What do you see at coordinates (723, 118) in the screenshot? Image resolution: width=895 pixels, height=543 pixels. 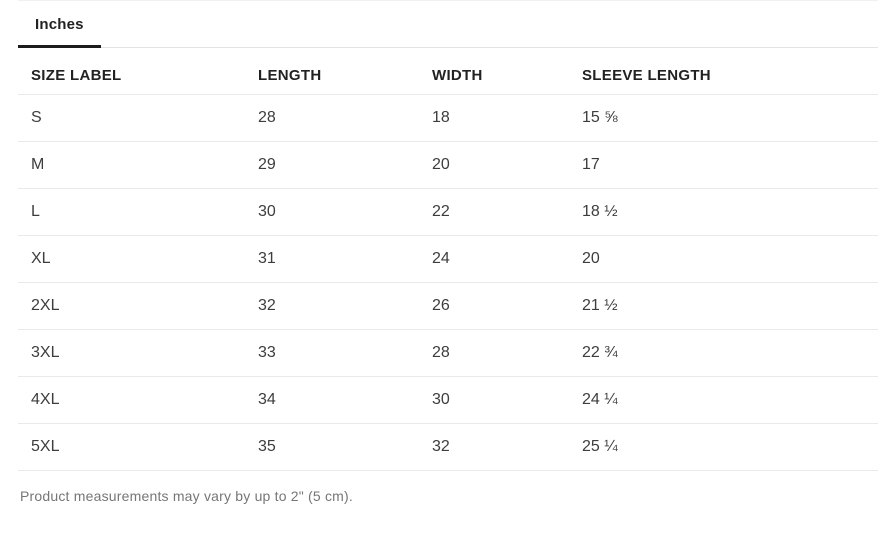 I see `sleeve-length-cell: 15 ⅝` at bounding box center [723, 118].